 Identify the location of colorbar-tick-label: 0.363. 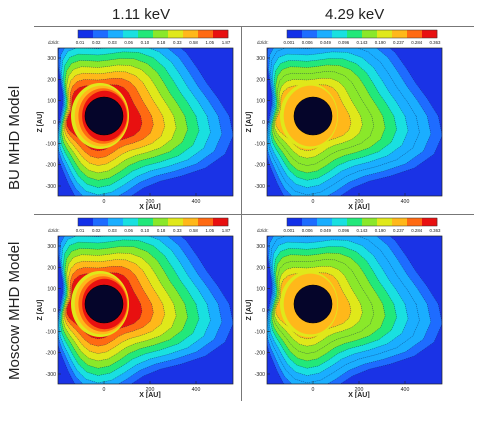
(436, 230).